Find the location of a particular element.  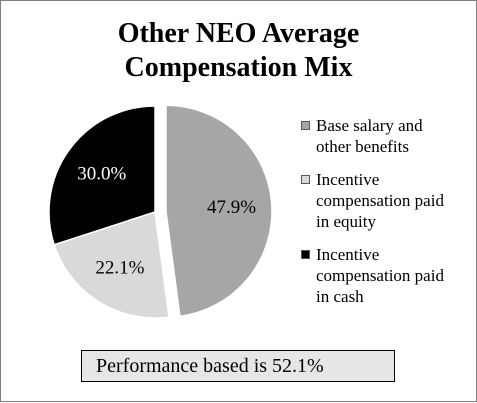

legend-label-cash-line-1: Incentive is located at coordinates (348, 254).